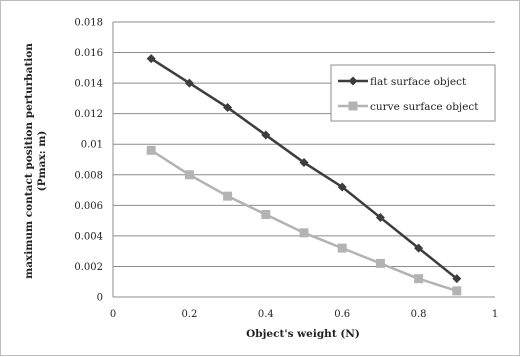 The image size is (520, 357). Describe the element at coordinates (88, 236) in the screenshot. I see `y-tick-label: 0.004` at that location.